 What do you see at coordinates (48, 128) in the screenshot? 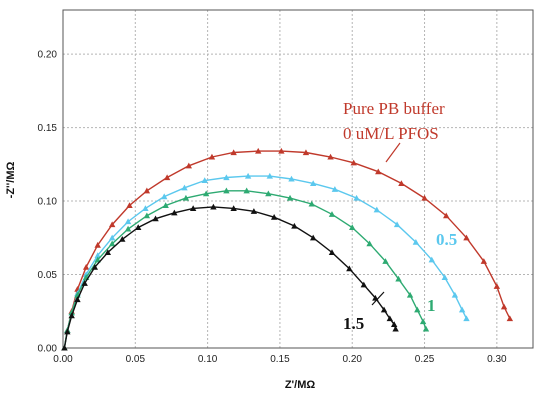
I see `y-tick-label: 0.15` at bounding box center [48, 128].